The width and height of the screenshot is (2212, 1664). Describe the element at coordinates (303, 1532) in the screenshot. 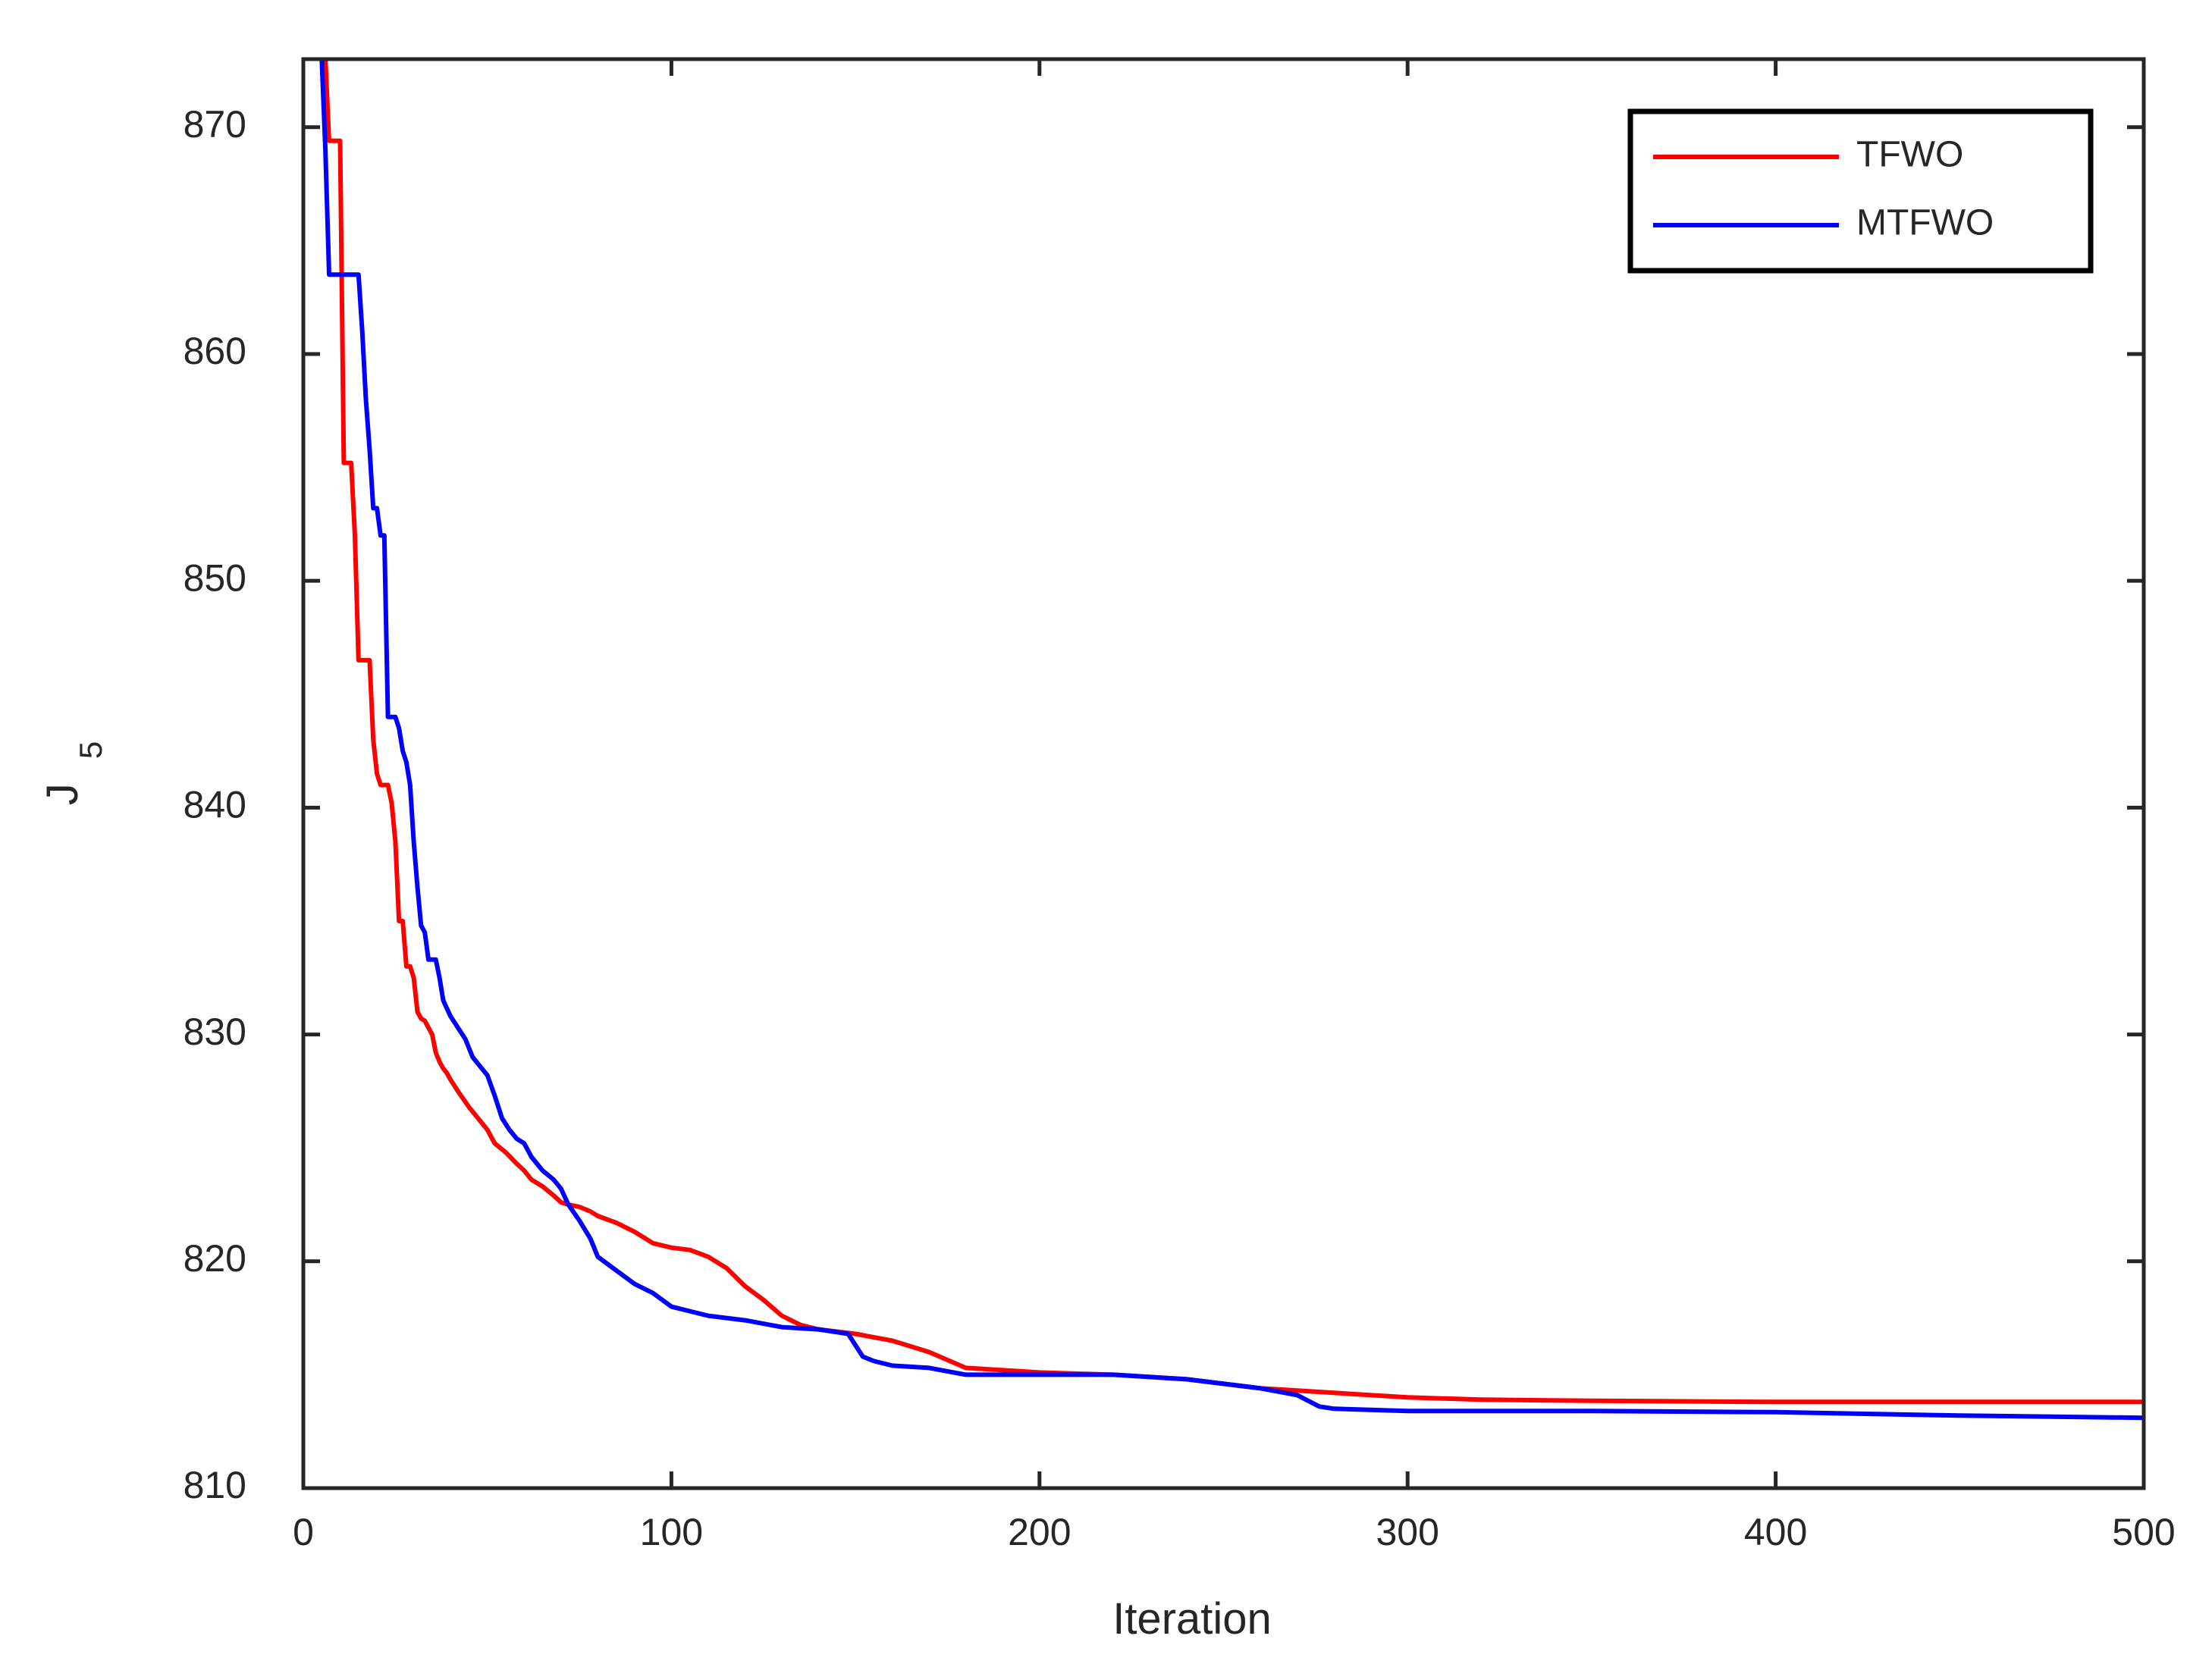

I see `x-tick-label: 0` at that location.